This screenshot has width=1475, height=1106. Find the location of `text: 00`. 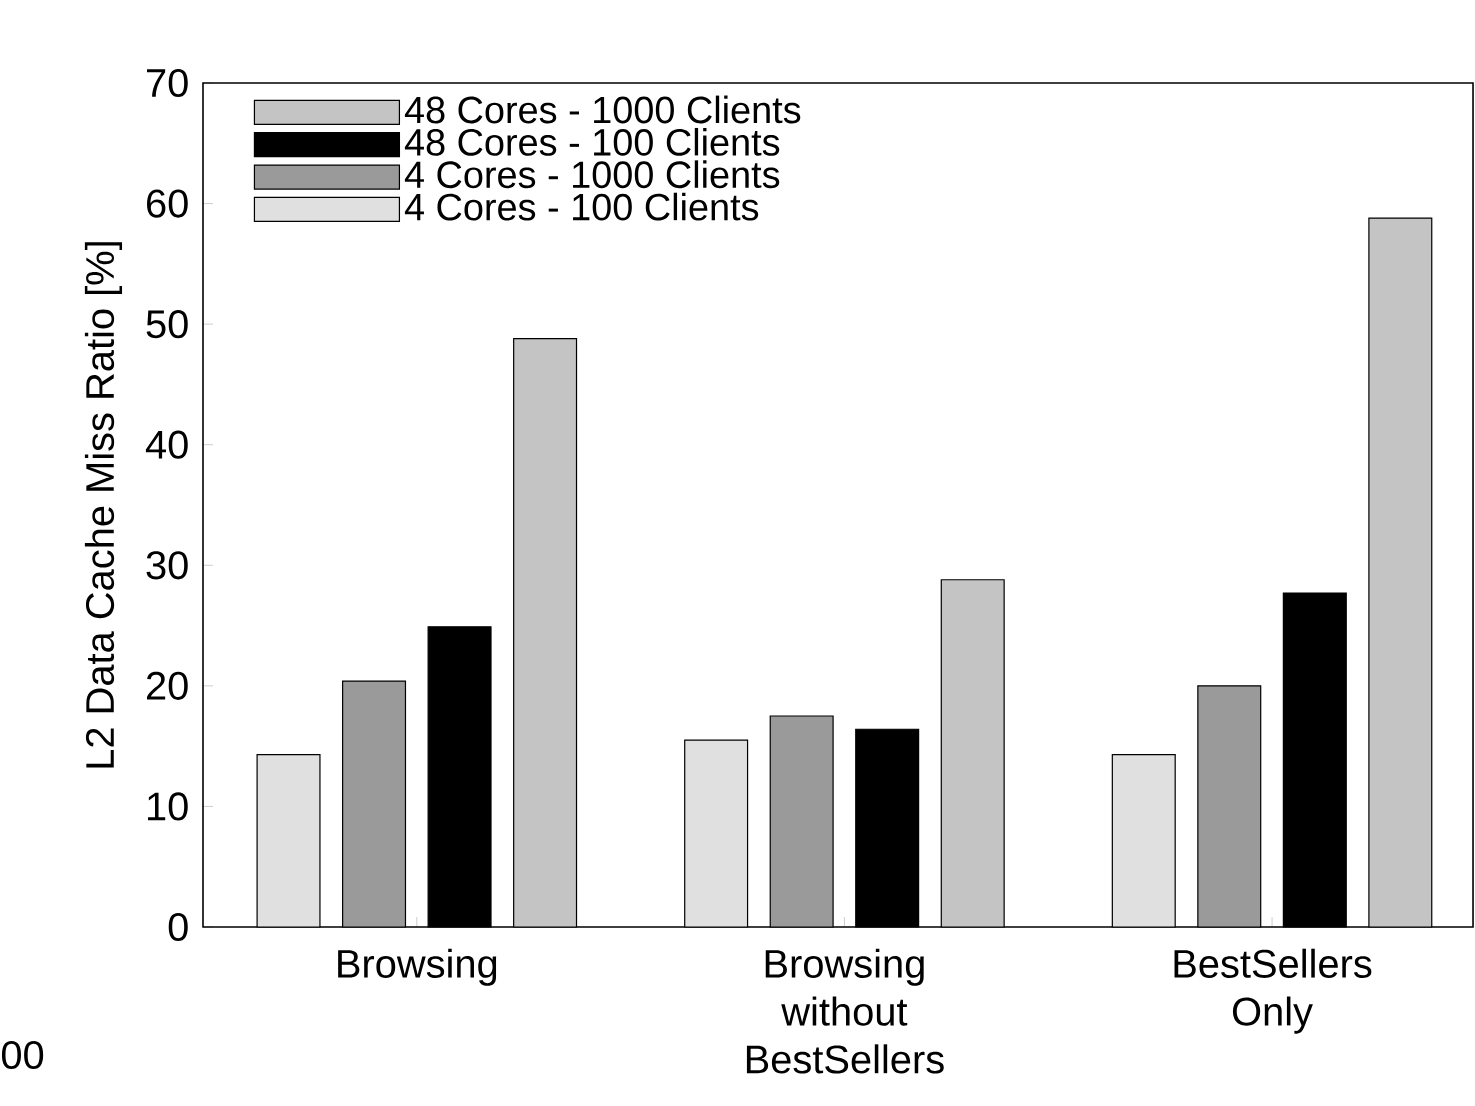

text: 00 is located at coordinates (22, 1055).